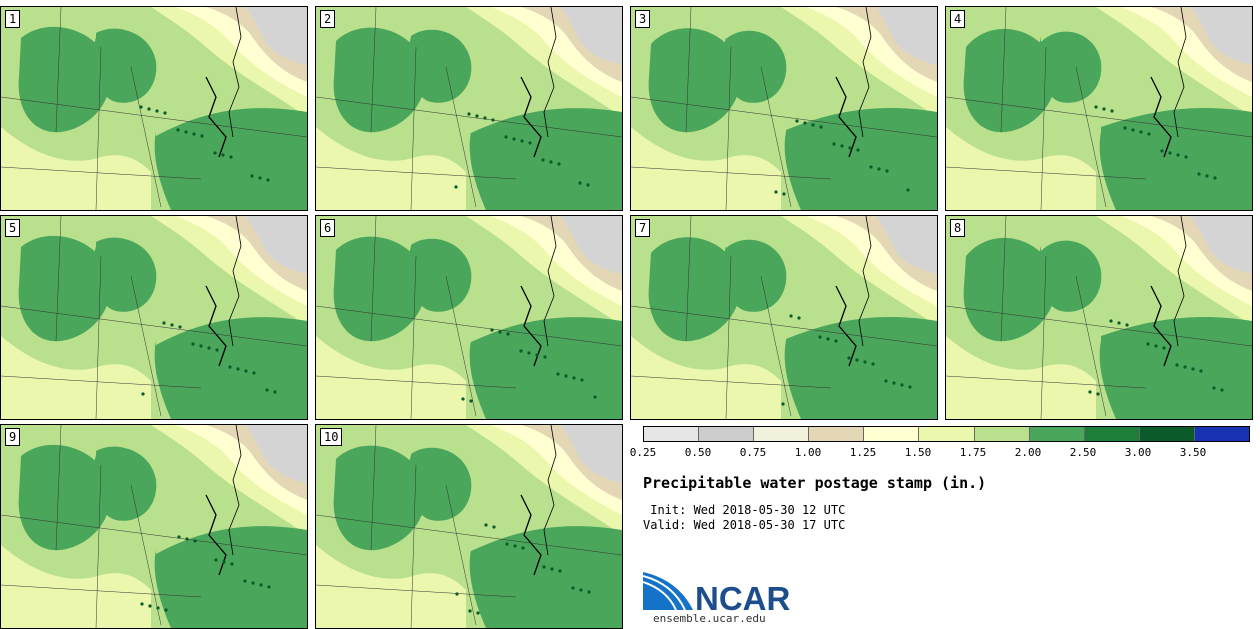  Describe the element at coordinates (973, 452) in the screenshot. I see `colorbar-tick: 1.75` at that location.